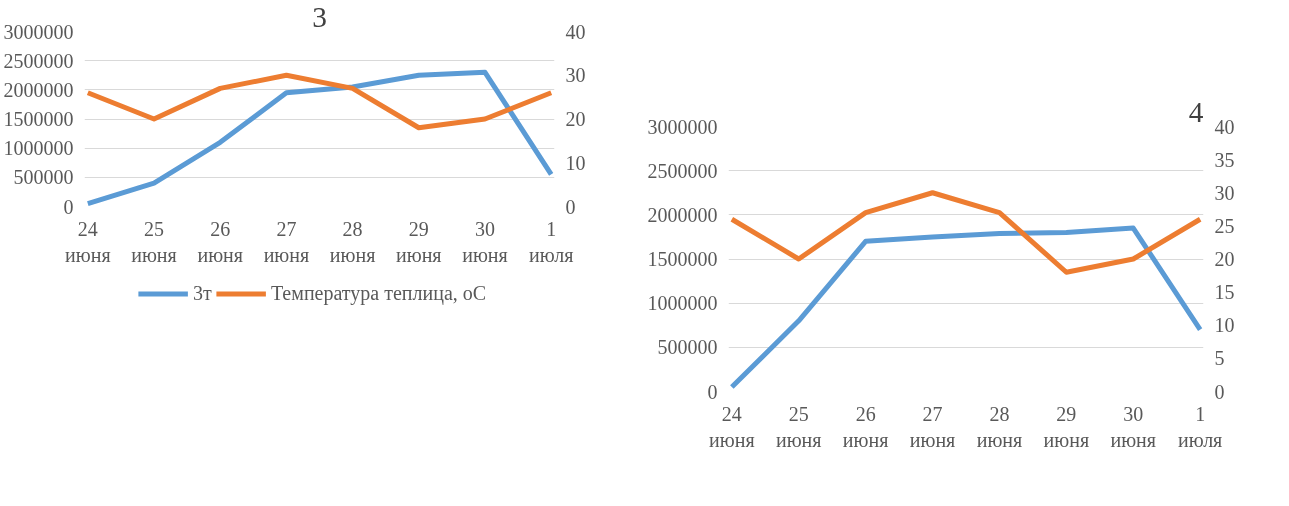 The width and height of the screenshot is (1289, 506). I want to click on y2-tick-label: 35, so click(1224, 159).